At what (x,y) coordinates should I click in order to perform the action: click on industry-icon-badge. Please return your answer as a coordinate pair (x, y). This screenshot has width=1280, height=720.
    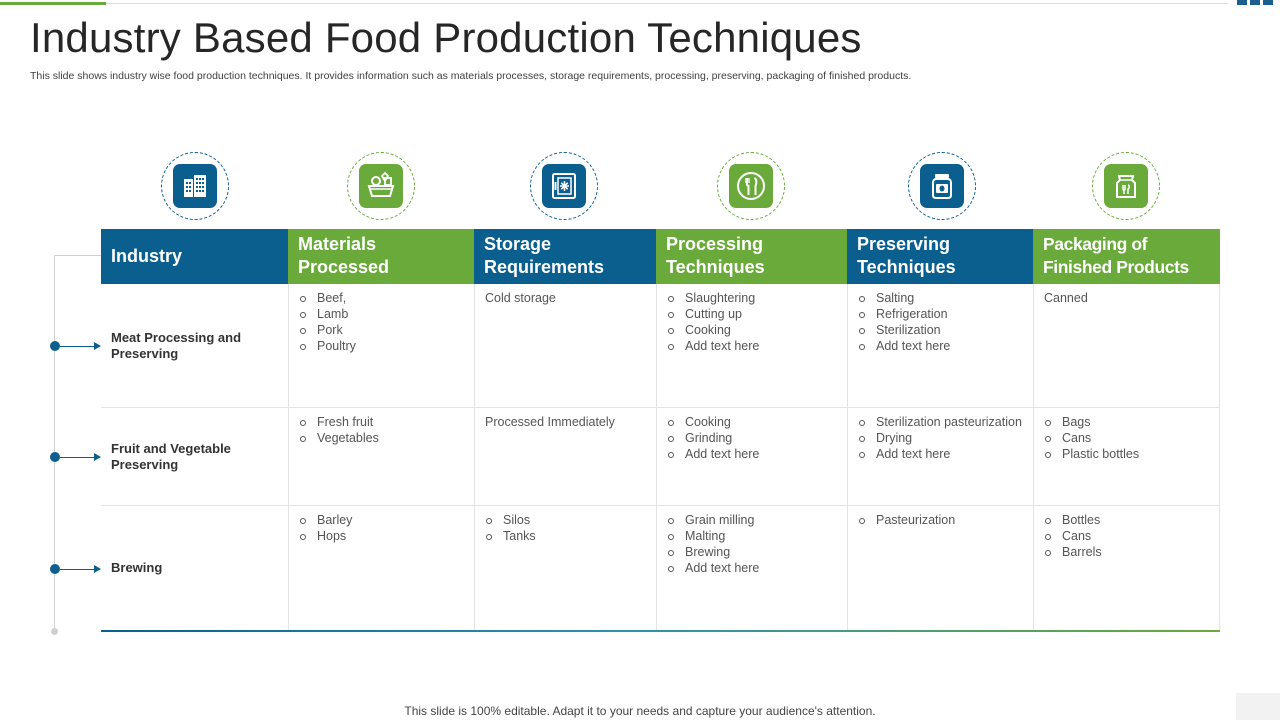
    Looking at the image, I should click on (195, 186).